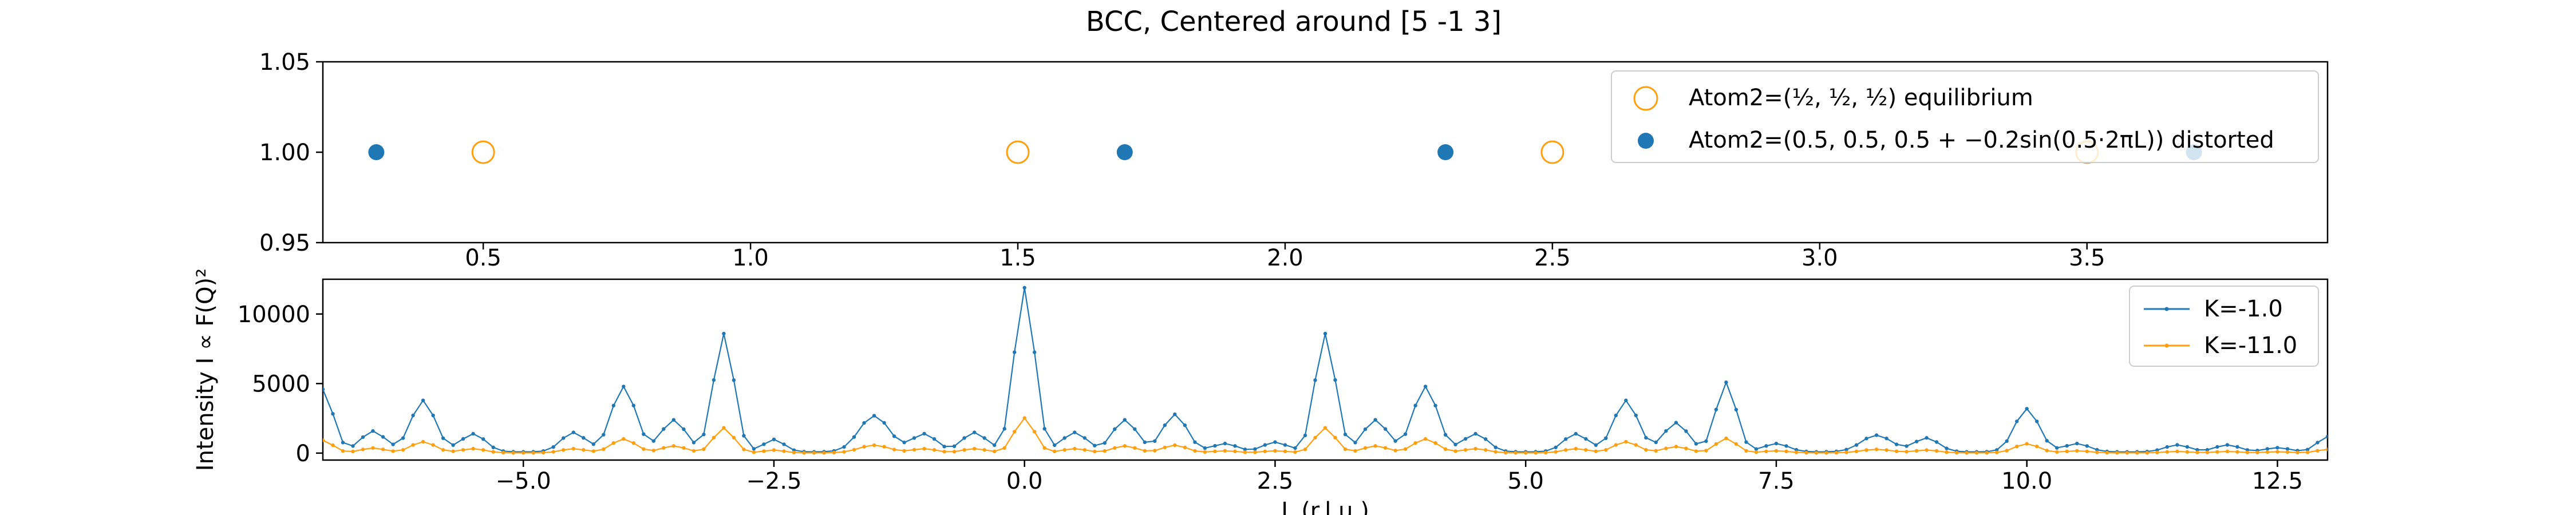 The height and width of the screenshot is (515, 2576). I want to click on legend-comma-2: ,, so click(1858, 98).